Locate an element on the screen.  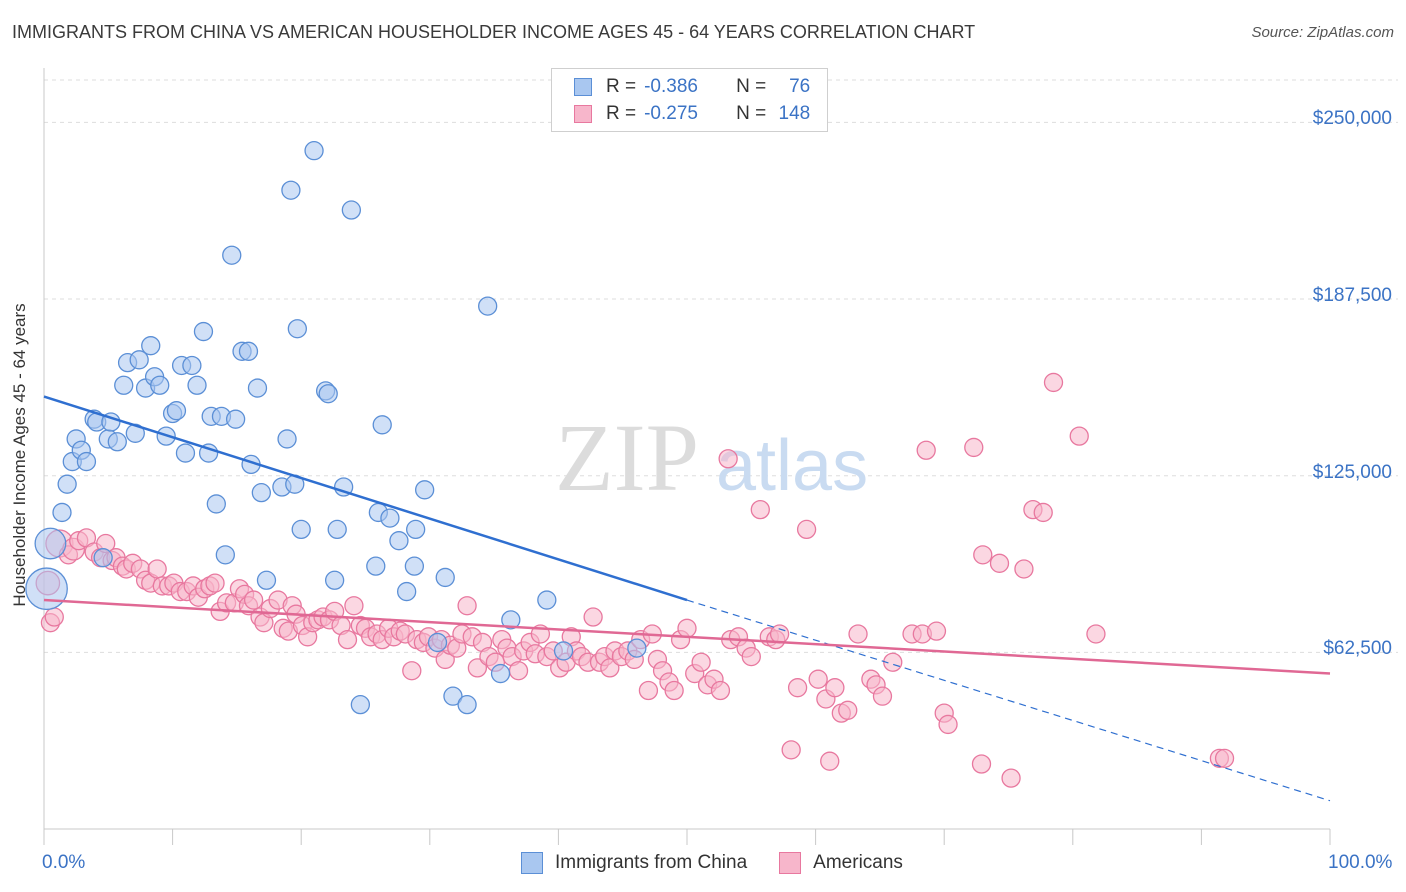
watermark-atlas: atlas is located at coordinates (792, 466).